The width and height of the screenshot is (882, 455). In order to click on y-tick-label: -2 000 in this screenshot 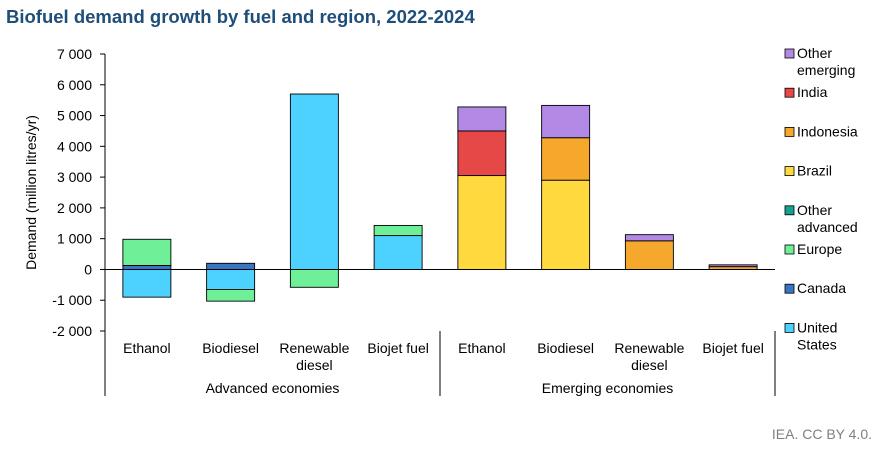, I will do `click(72, 331)`.